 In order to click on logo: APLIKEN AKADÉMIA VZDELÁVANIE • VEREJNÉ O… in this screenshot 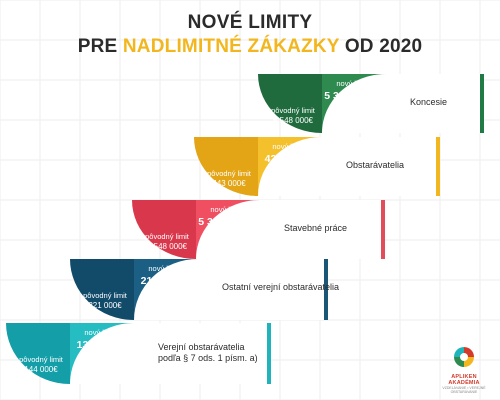, I will do `click(464, 370)`.